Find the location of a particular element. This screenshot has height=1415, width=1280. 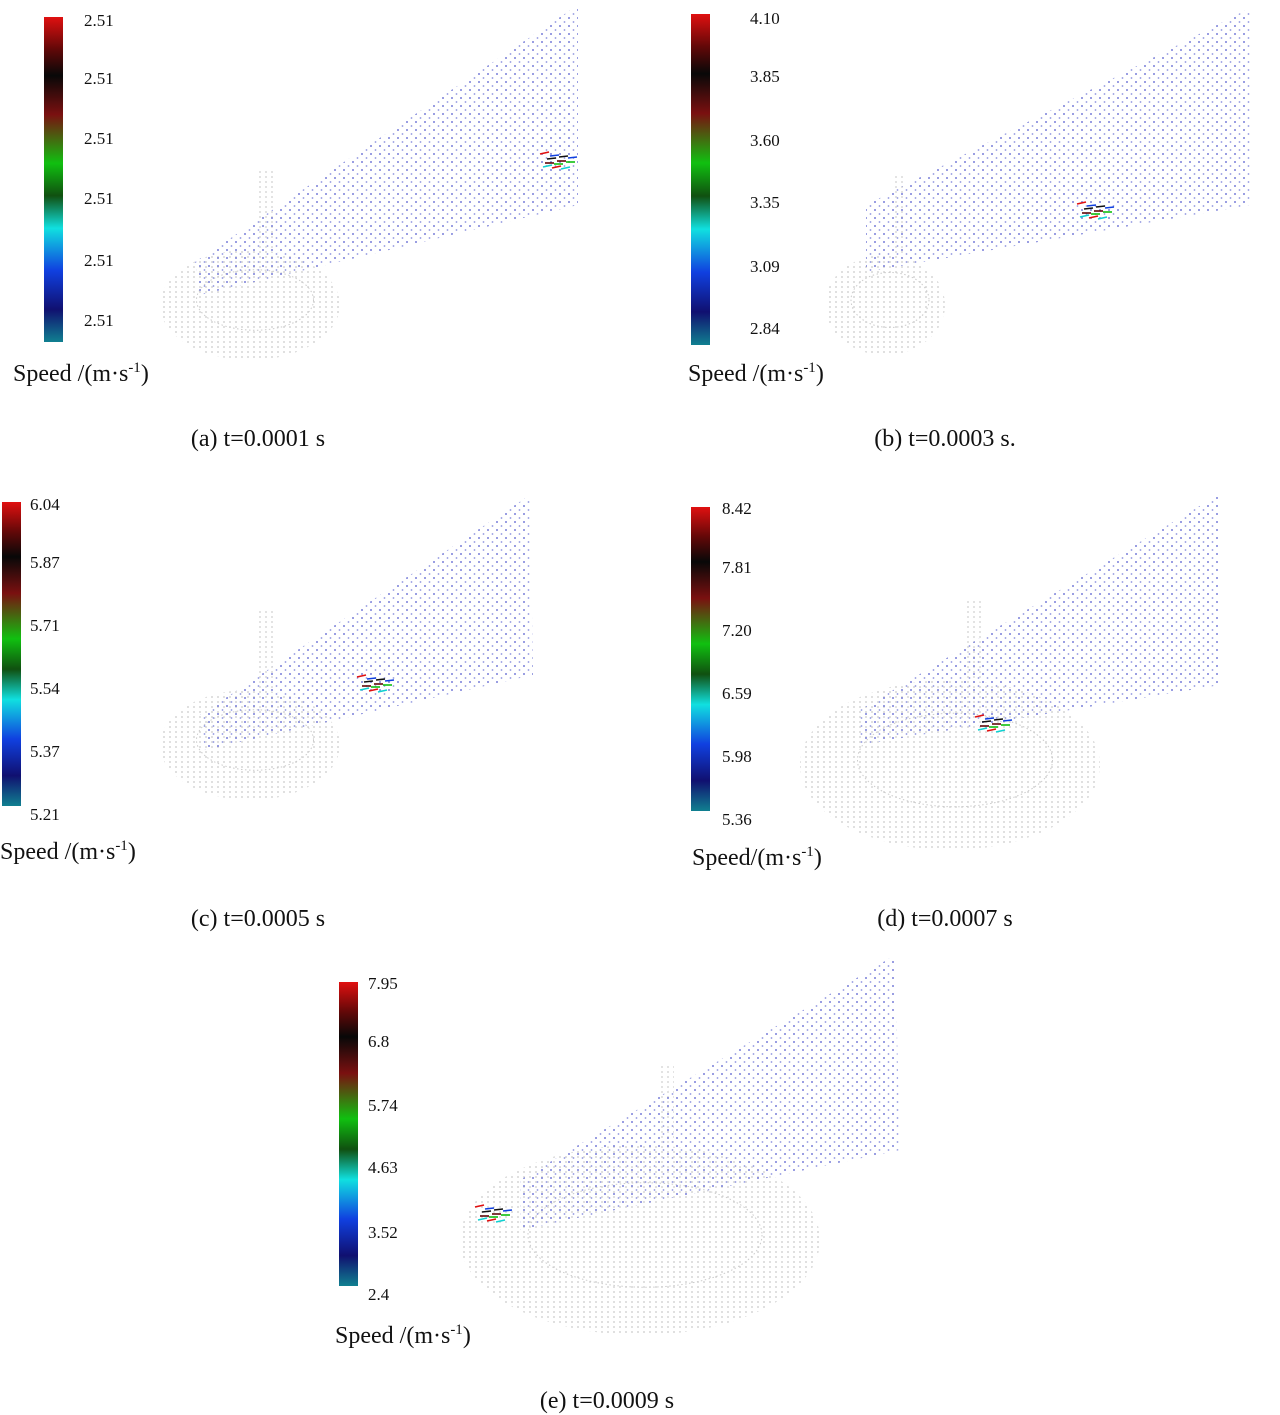

colorbar-tick-label: 5.71 is located at coordinates (45, 625).